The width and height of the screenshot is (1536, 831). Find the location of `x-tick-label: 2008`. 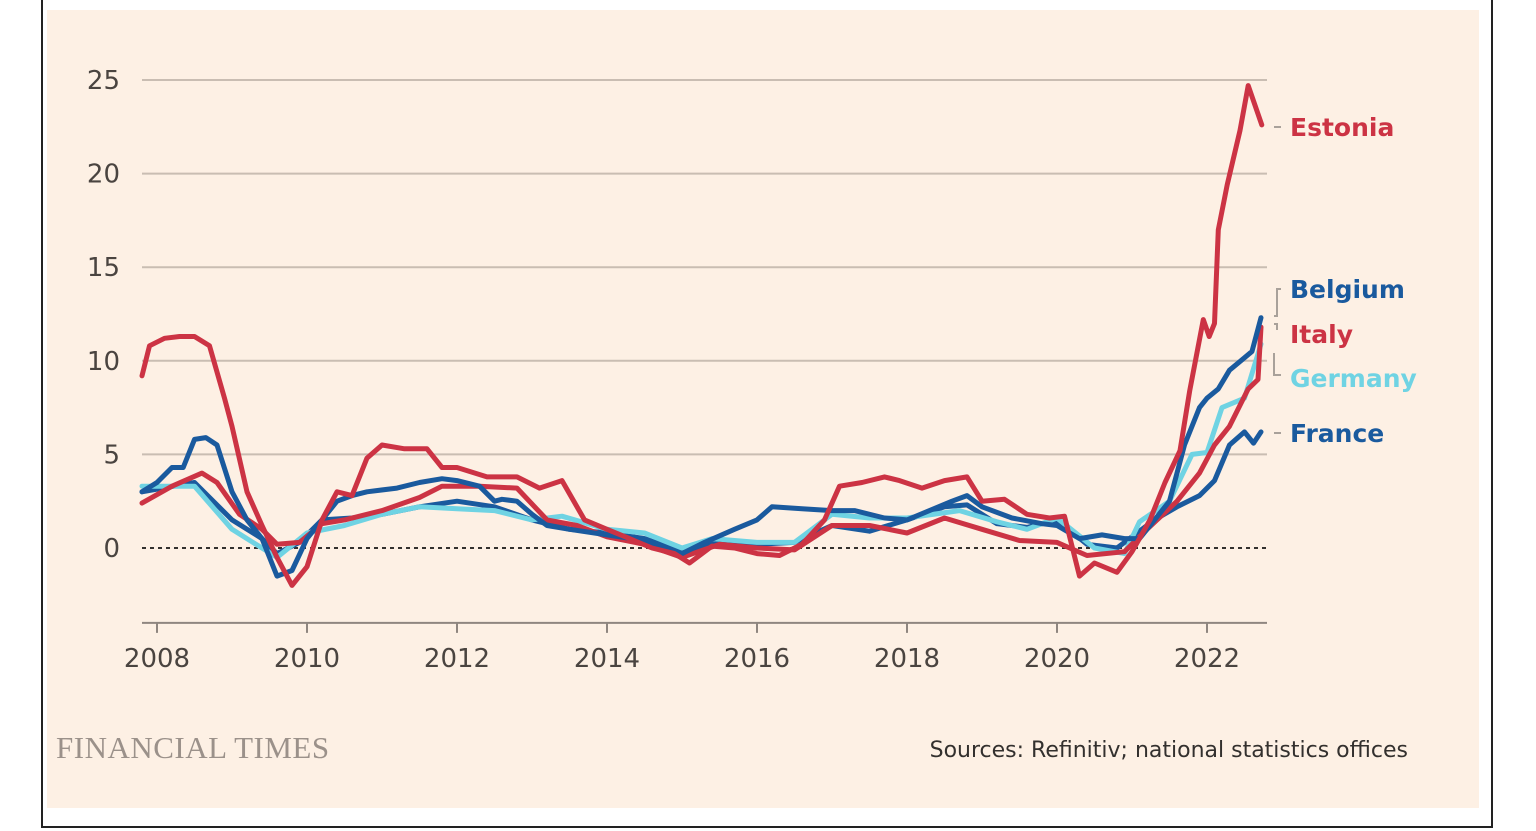

x-tick-label: 2008 is located at coordinates (157, 659).